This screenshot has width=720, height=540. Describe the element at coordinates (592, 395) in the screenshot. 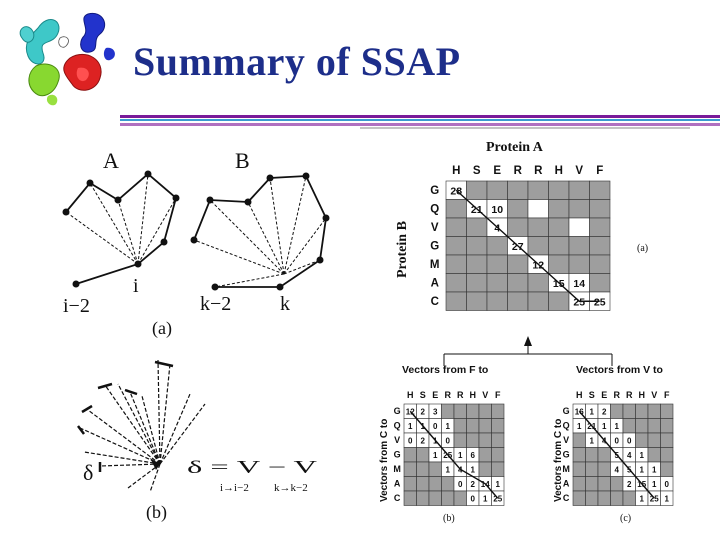

I see `column-header: S` at that location.